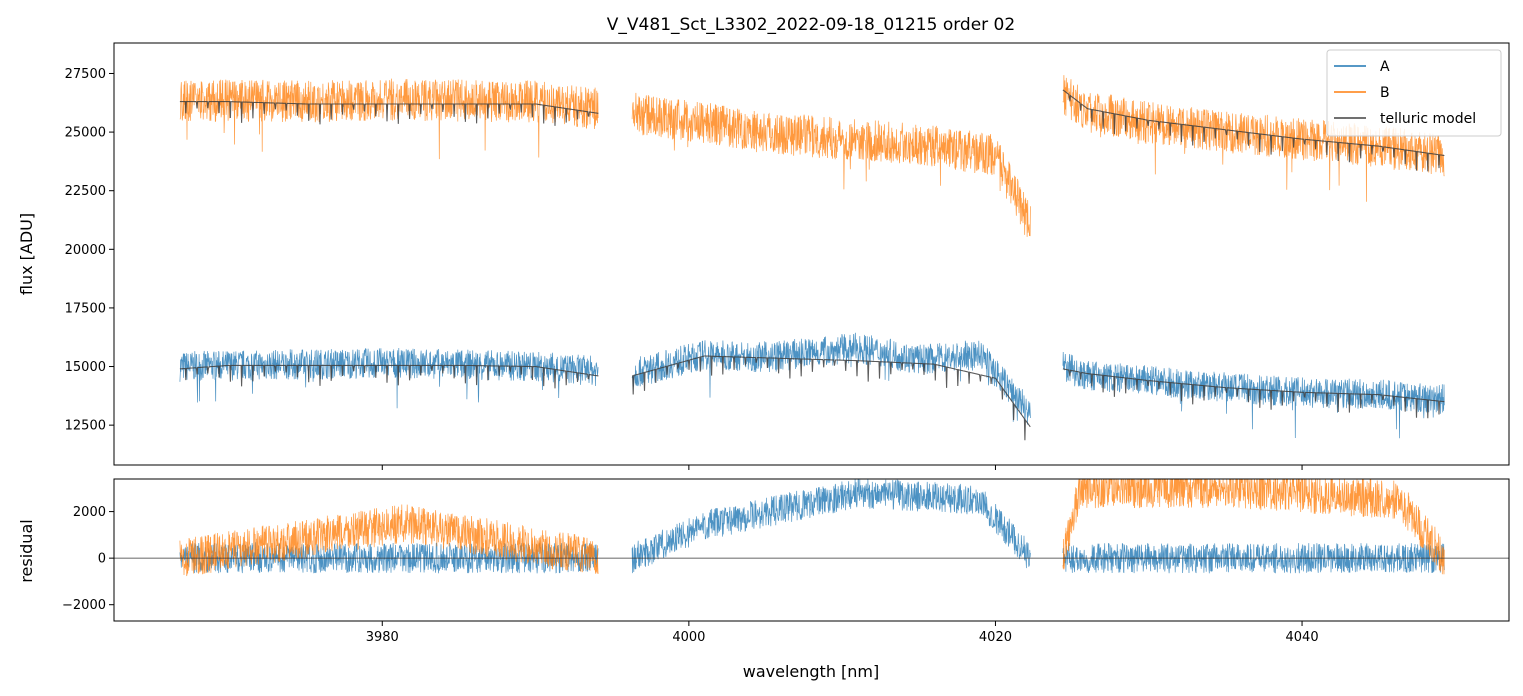 The image size is (1523, 696). I want to click on y-tick-label: 2000, so click(89, 512).